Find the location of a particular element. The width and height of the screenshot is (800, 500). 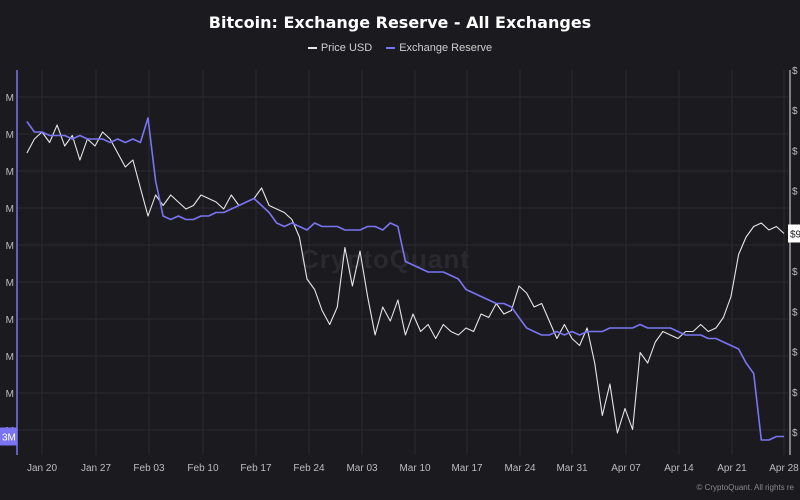

watermark: CryptoQuant is located at coordinates (385, 259).